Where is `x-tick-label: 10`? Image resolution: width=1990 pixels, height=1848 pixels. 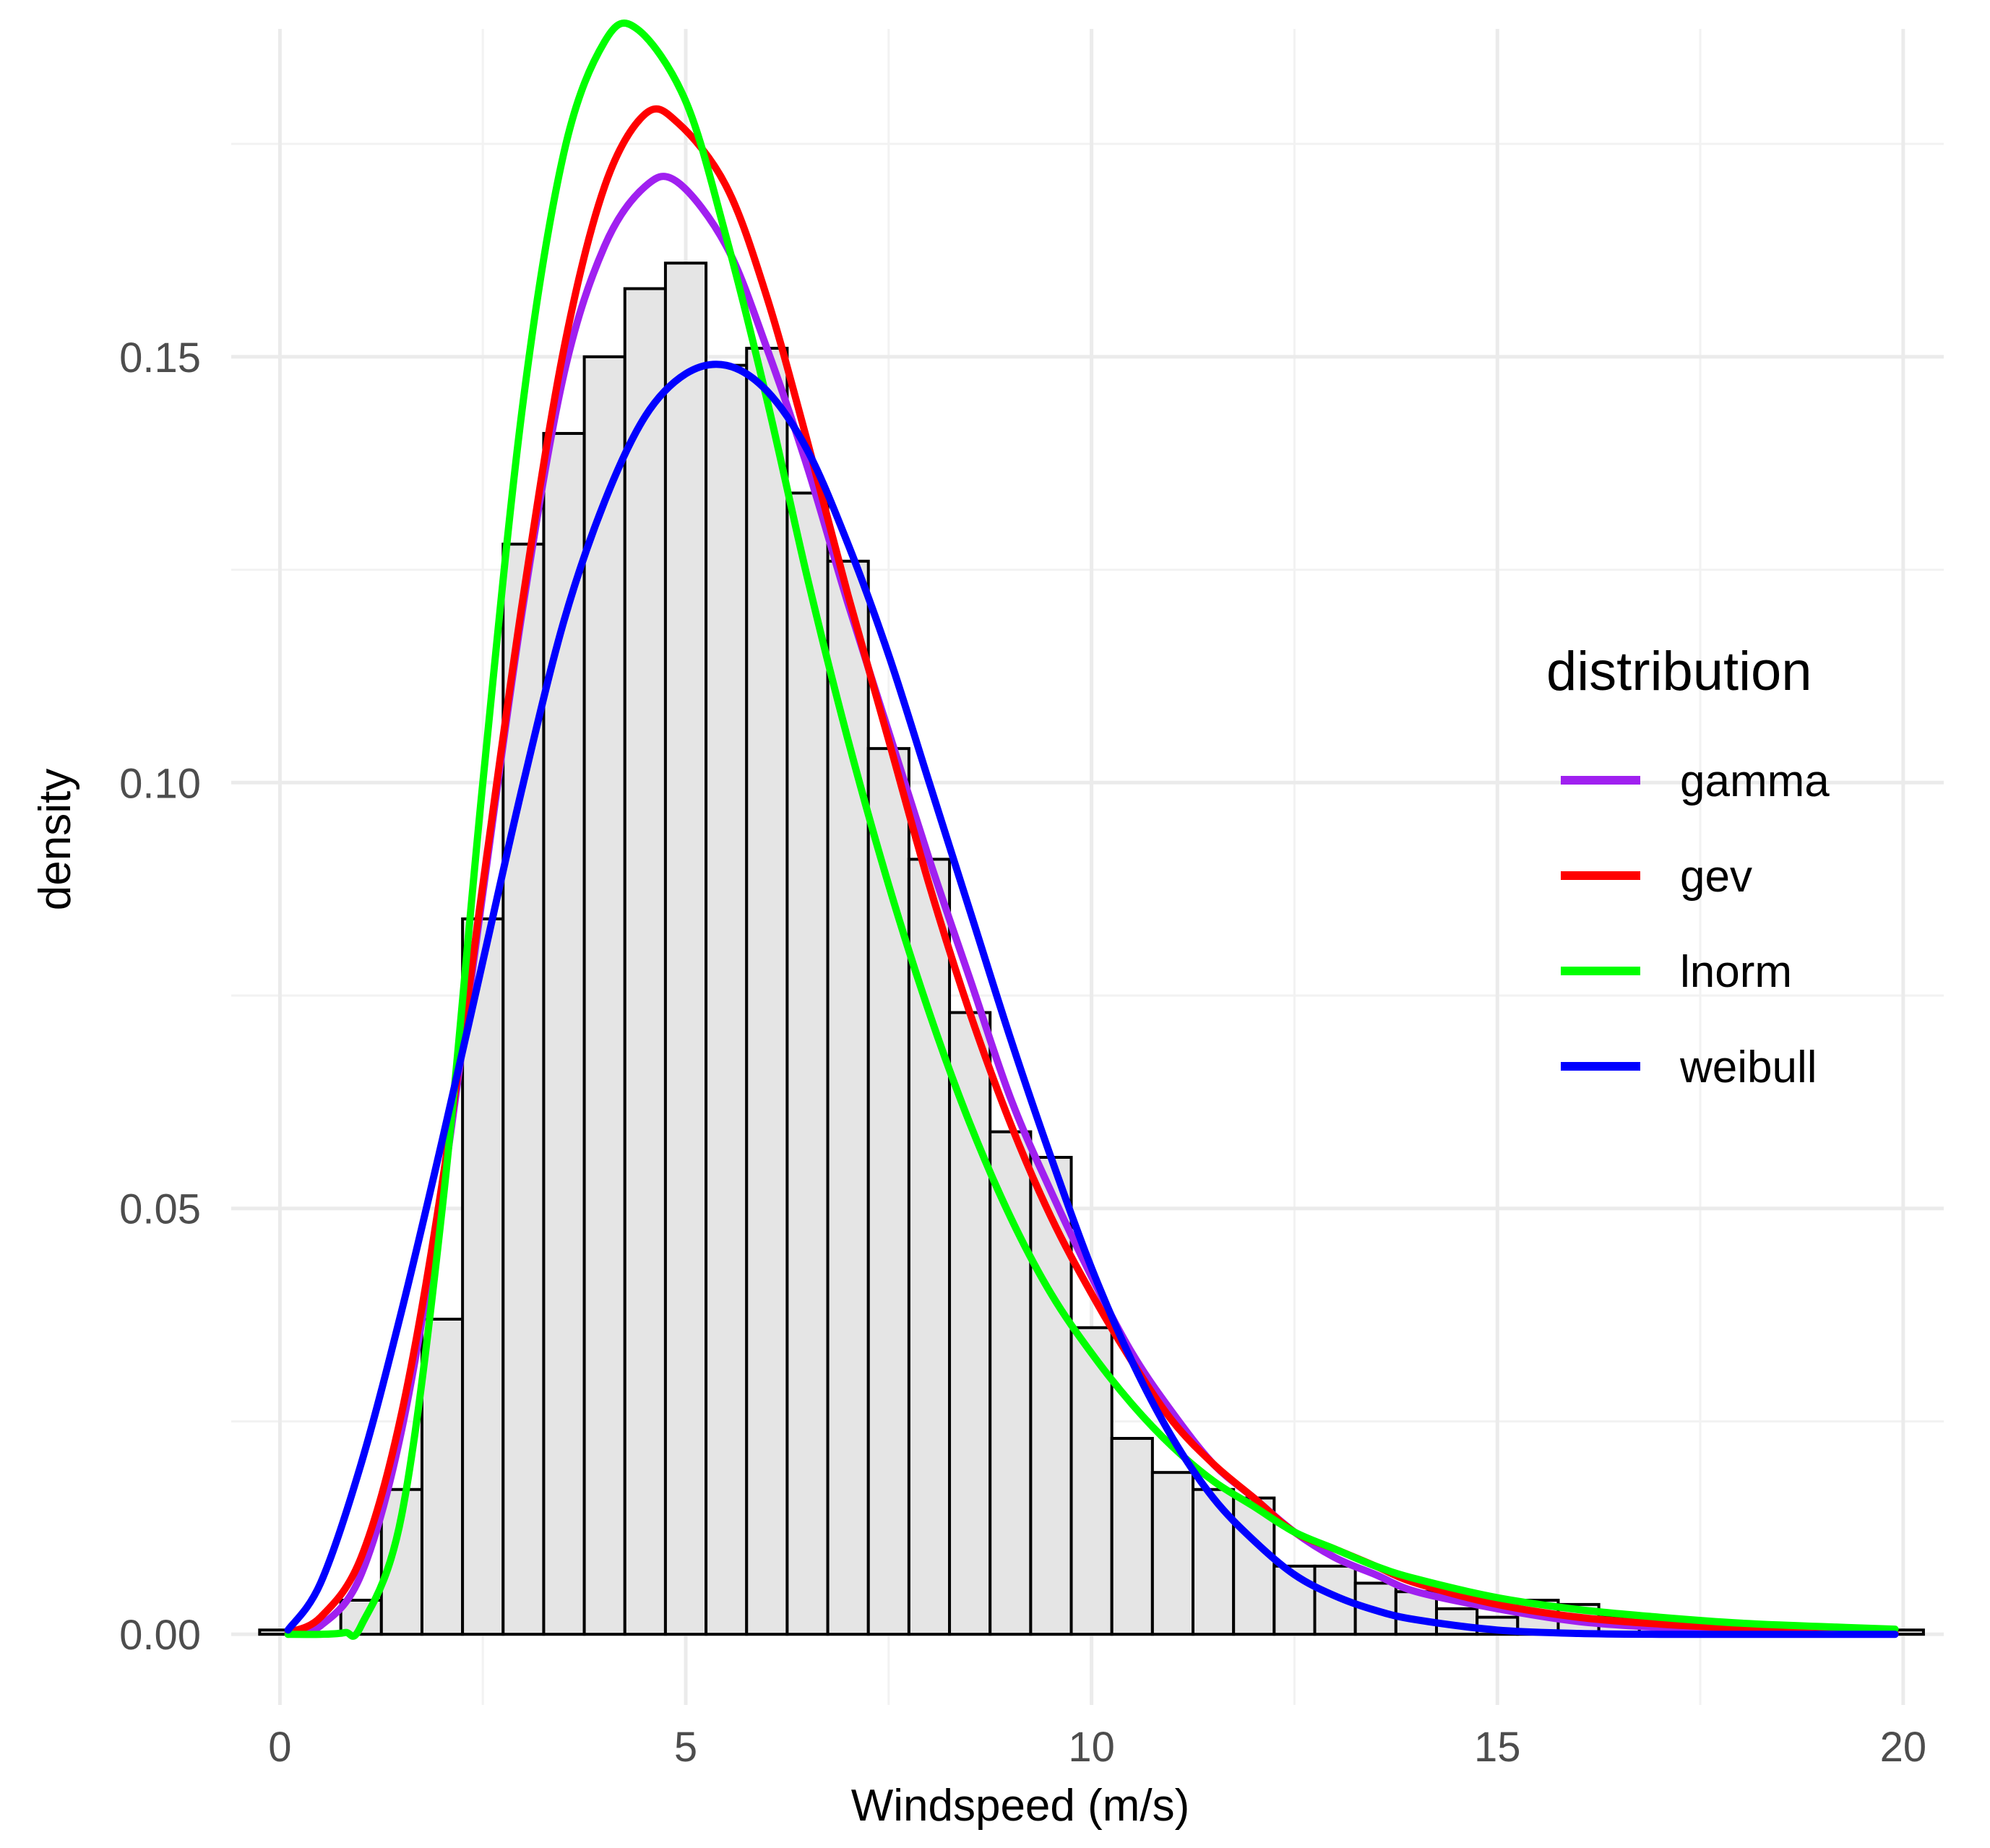
x-tick-label: 10 is located at coordinates (1091, 1748).